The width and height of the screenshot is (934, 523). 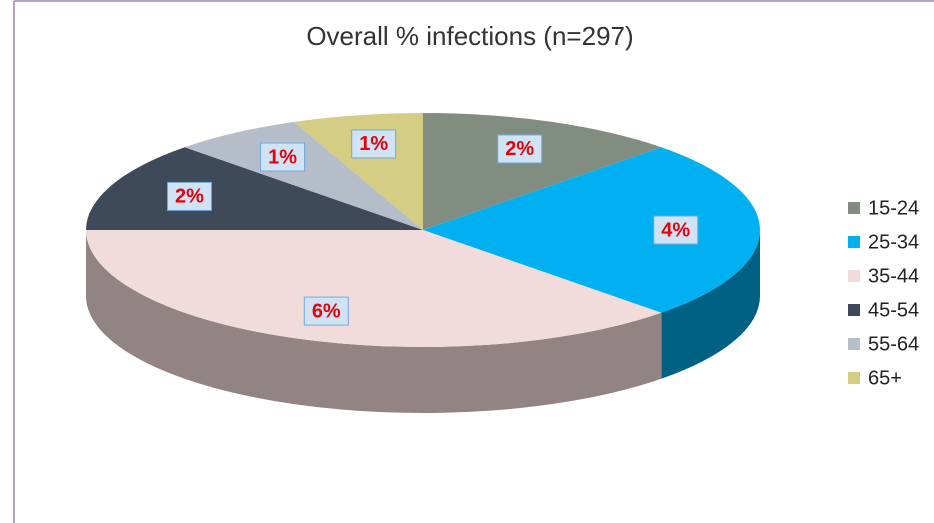 What do you see at coordinates (893, 310) in the screenshot?
I see `legend-label: 45-54` at bounding box center [893, 310].